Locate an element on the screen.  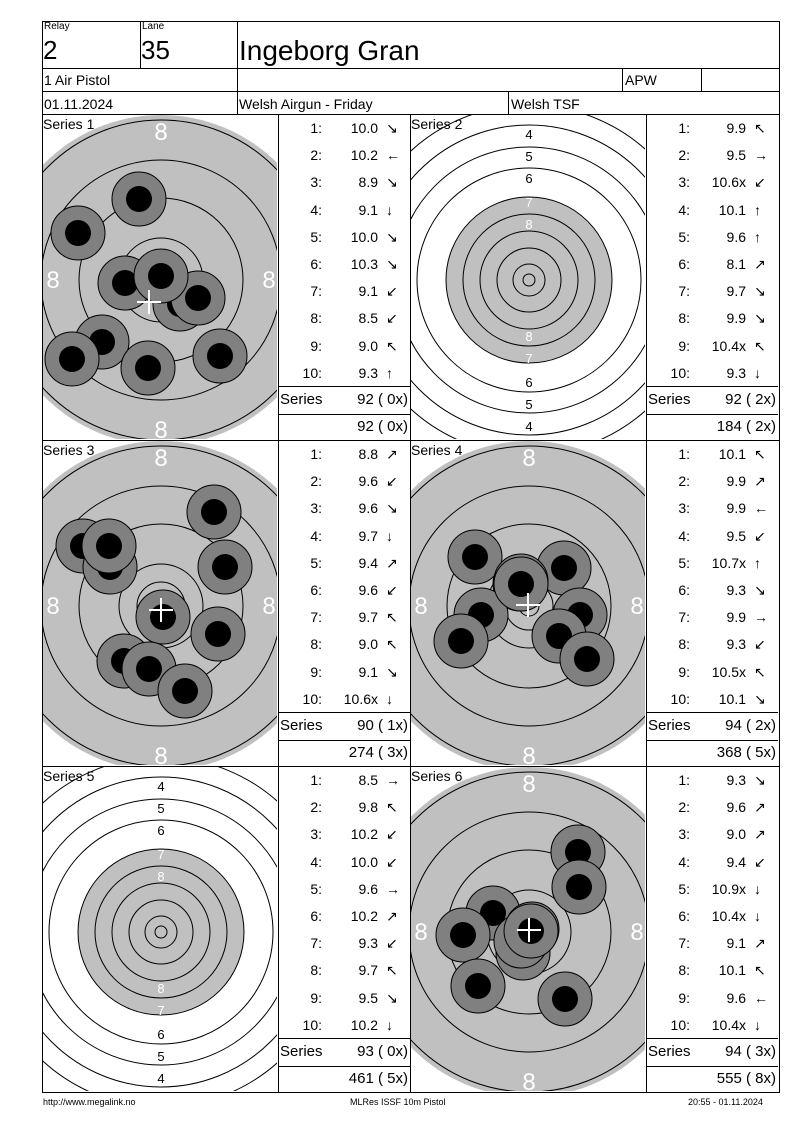
shot-row: 9: 9.0 ↖ is located at coordinates (344, 346).